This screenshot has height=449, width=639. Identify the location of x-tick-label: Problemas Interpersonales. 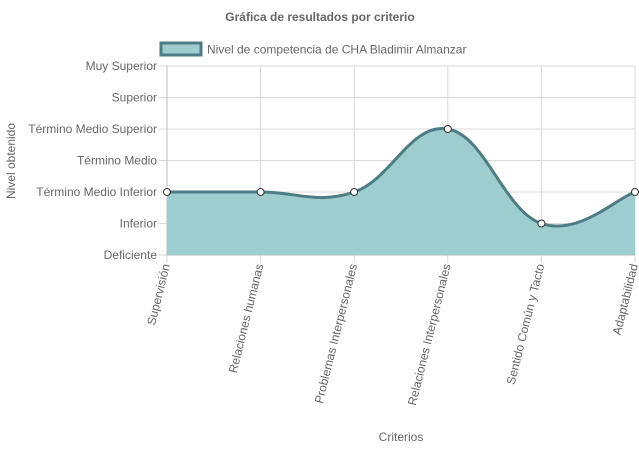
(336, 333).